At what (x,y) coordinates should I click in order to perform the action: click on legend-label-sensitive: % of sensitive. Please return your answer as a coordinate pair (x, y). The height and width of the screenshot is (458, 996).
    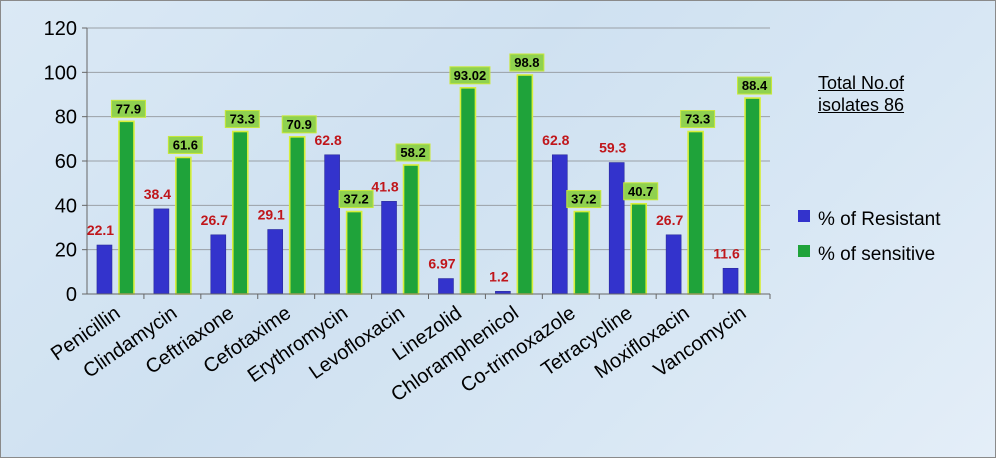
    Looking at the image, I should click on (876, 254).